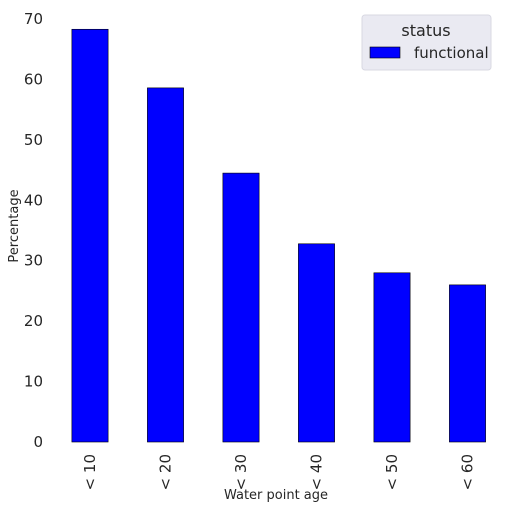 This screenshot has width=506, height=509. What do you see at coordinates (392, 472) in the screenshot?
I see `x-tick-label: < 50` at bounding box center [392, 472].